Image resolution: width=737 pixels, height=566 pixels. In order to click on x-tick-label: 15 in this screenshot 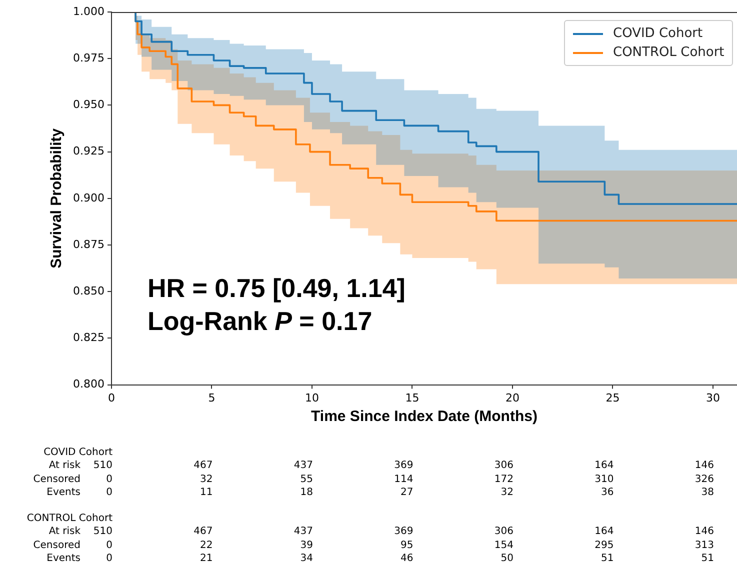, I will do `click(412, 397)`.